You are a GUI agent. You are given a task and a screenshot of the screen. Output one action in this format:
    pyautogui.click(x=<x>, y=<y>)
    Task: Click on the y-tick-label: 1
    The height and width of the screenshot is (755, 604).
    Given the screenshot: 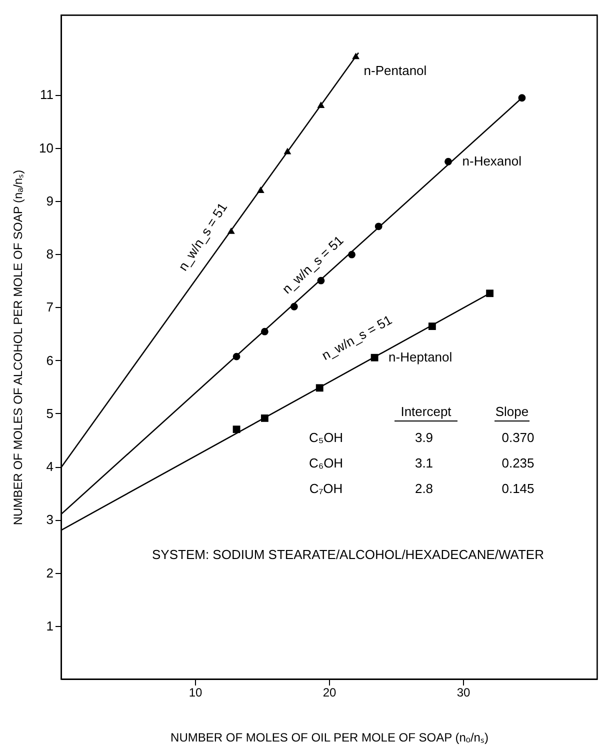 What is the action you would take?
    pyautogui.click(x=50, y=626)
    